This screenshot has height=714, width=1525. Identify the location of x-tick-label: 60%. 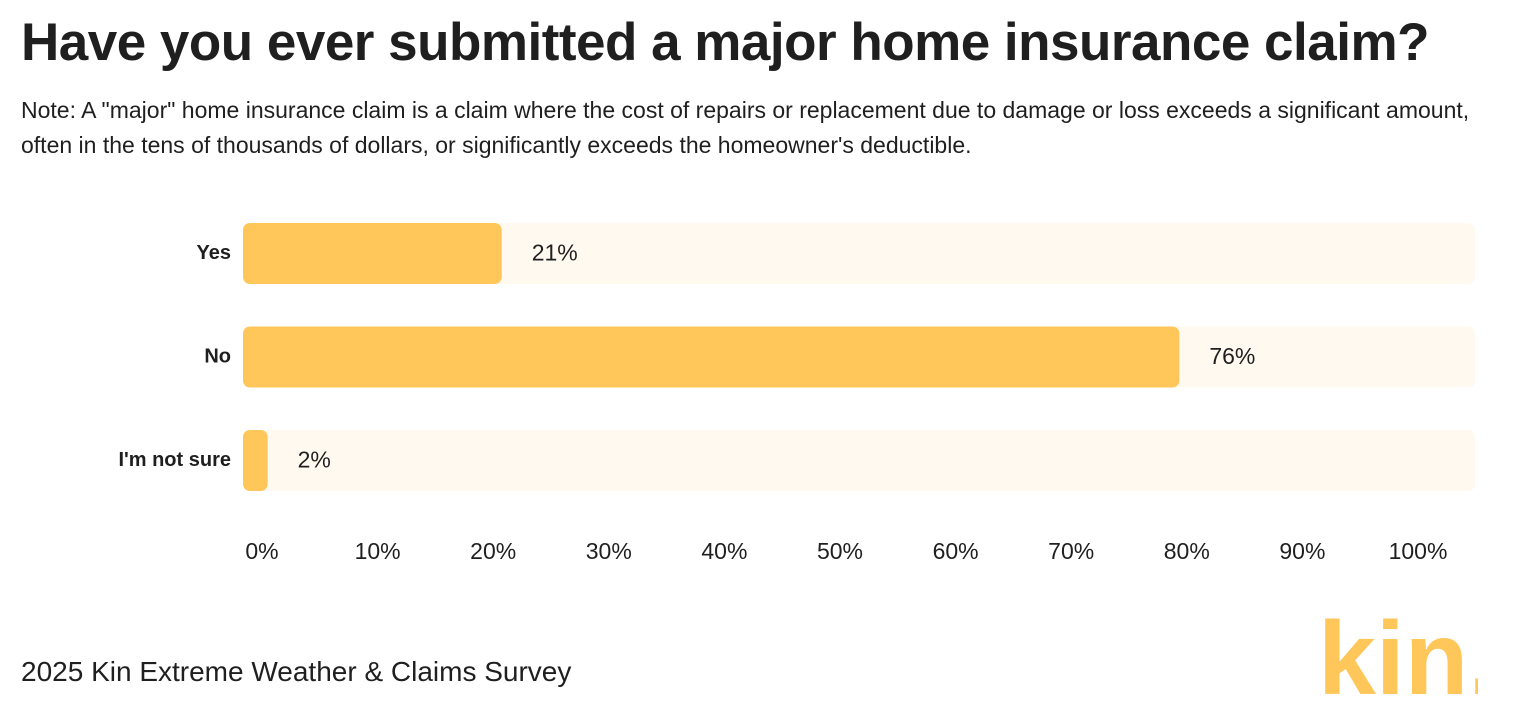
(956, 551).